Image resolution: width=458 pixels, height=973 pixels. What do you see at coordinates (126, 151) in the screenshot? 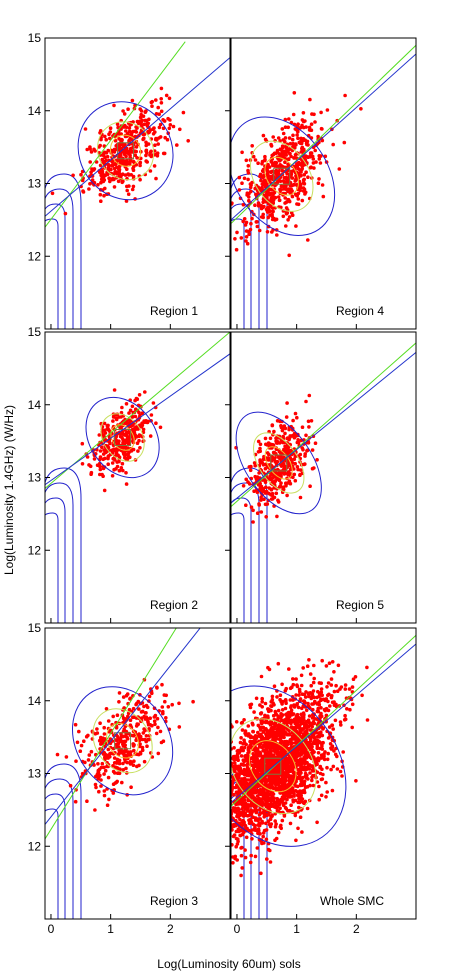
I see `peak-marker` at bounding box center [126, 151].